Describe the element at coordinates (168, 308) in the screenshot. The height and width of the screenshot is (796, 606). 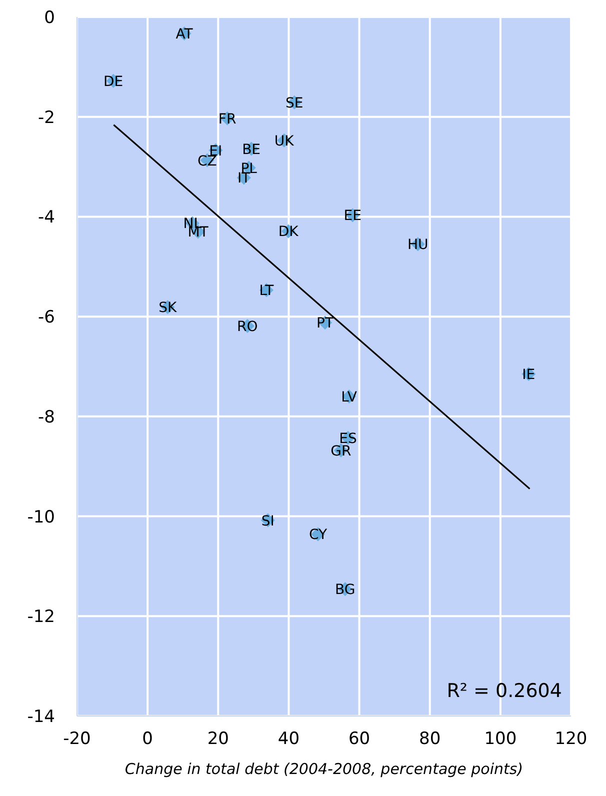
I see `annotation: SK` at that location.